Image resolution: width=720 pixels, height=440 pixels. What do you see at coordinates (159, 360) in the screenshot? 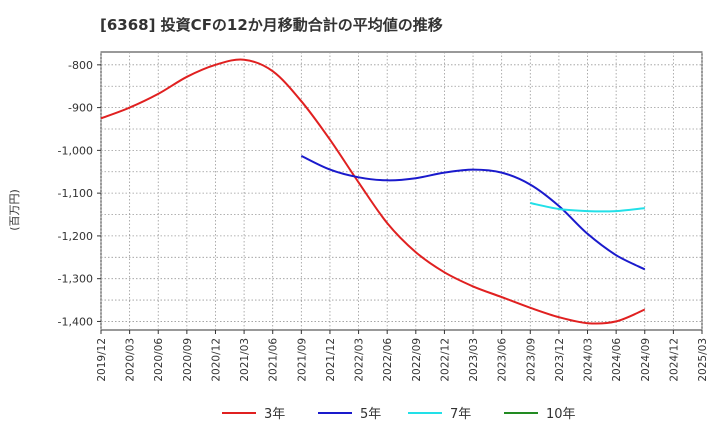
I see `x-tick-label: 2020/06` at bounding box center [159, 360].